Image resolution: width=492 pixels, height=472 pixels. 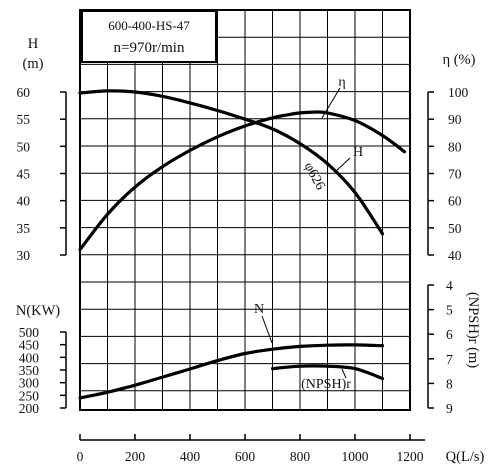 I want to click on x-tick-label: 200, so click(x=135, y=456).